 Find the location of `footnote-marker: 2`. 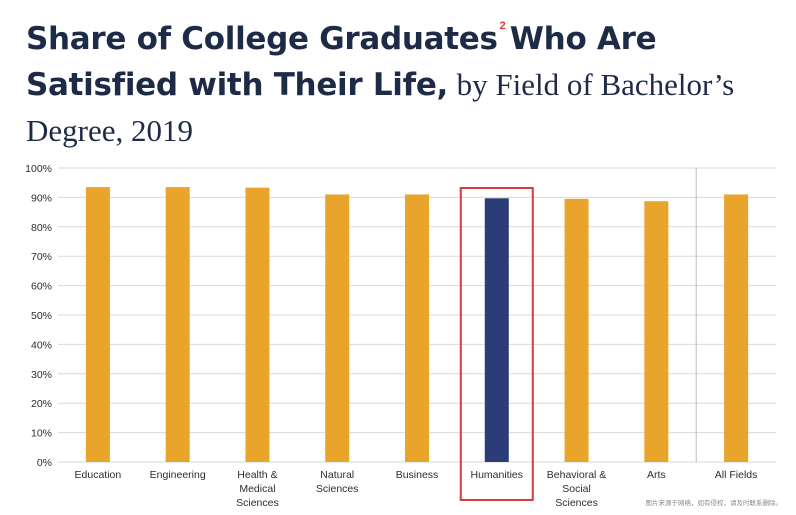

footnote-marker: 2 is located at coordinates (502, 26).